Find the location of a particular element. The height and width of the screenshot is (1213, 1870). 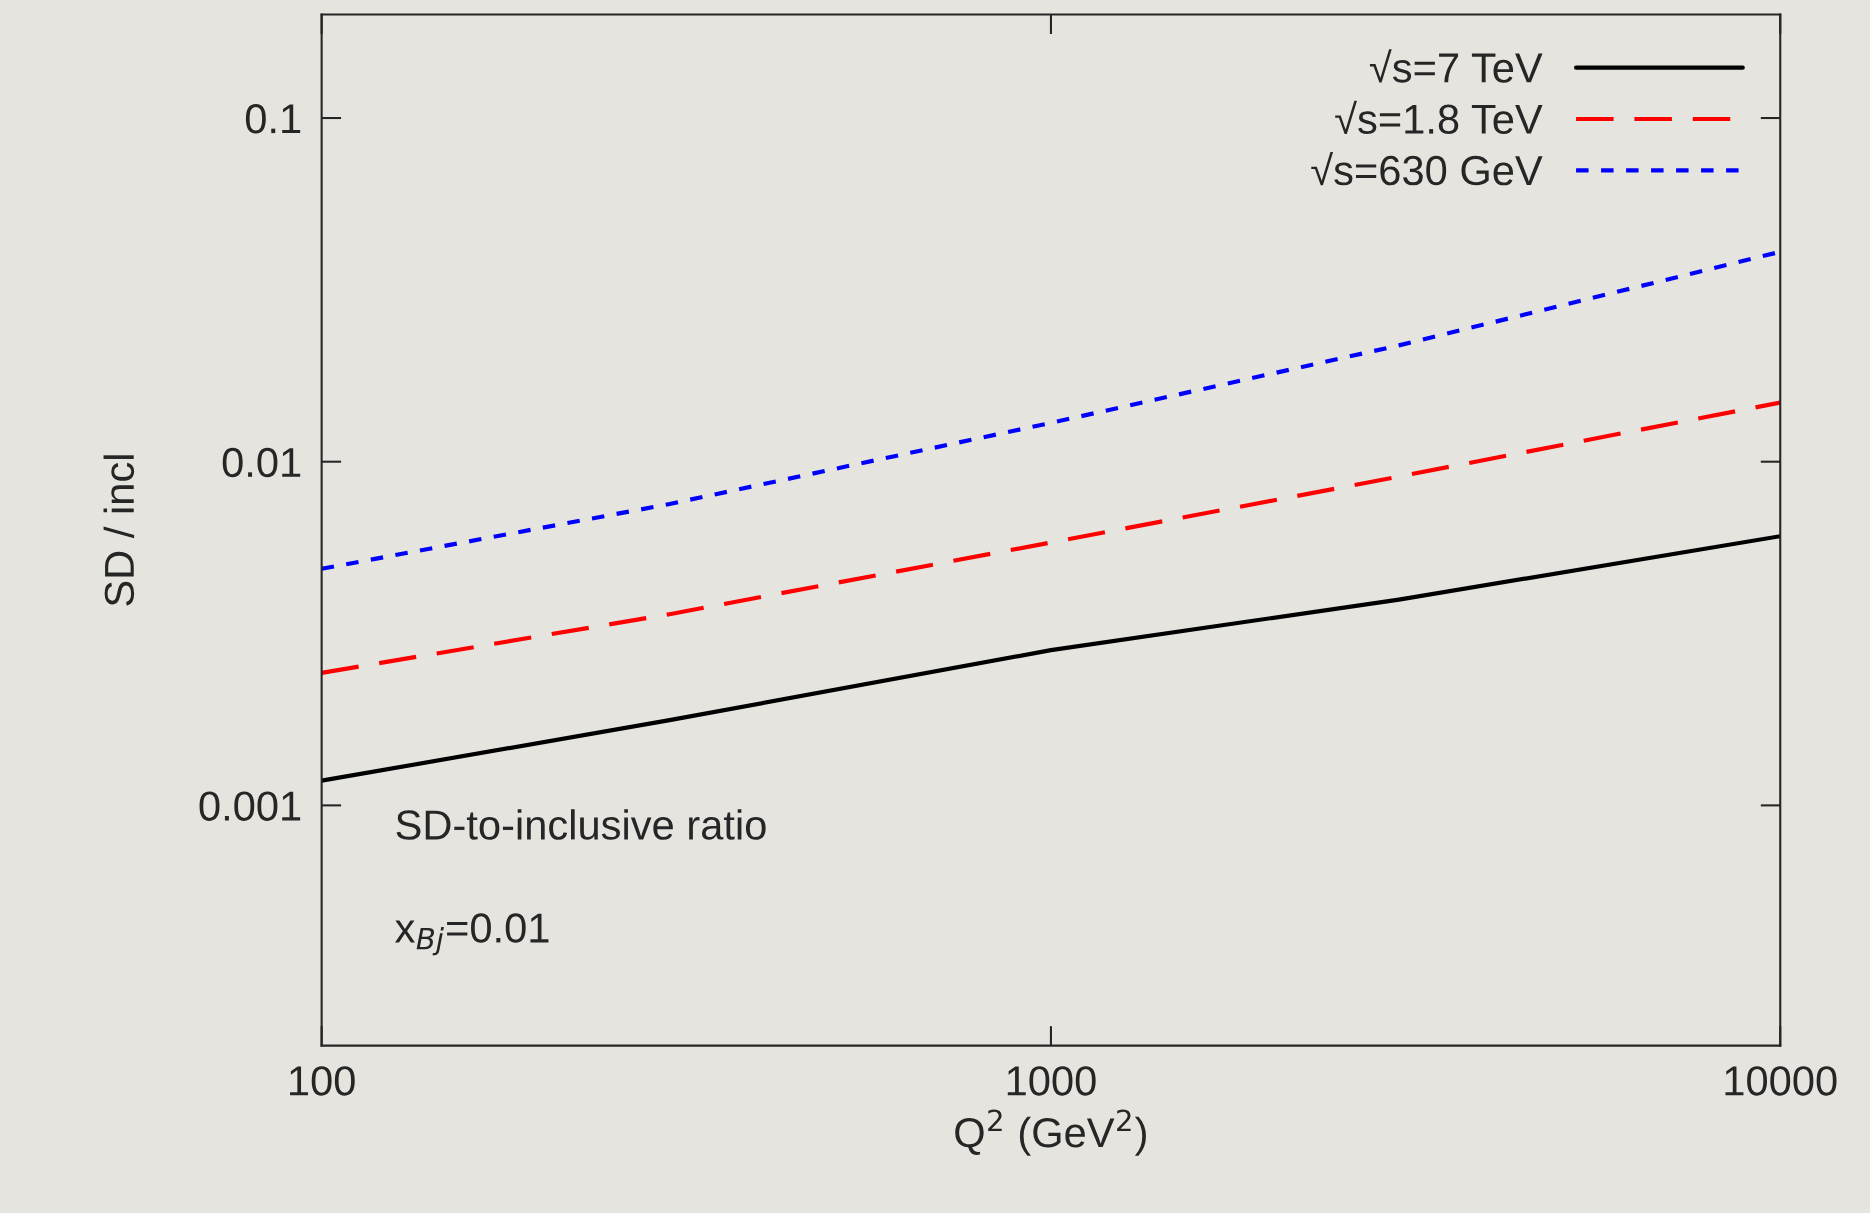

y-tick-label: 0.001 is located at coordinates (250, 806).